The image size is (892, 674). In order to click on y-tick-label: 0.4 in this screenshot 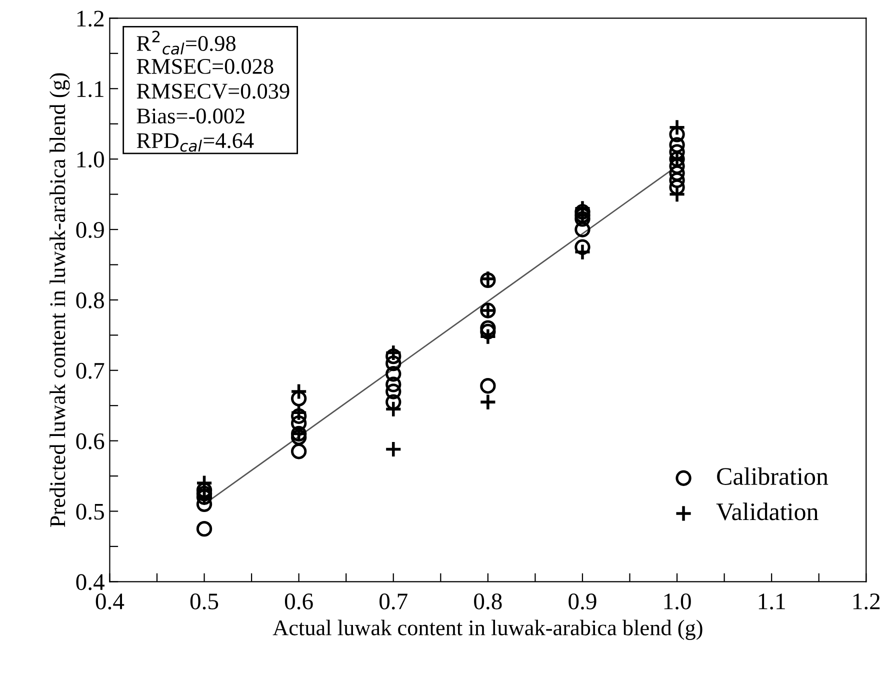, I will do `click(90, 582)`.